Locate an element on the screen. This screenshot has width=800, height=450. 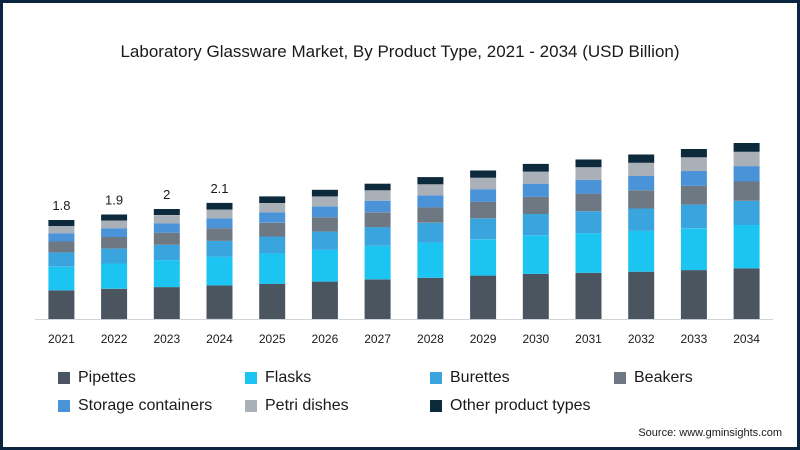
x-tick-label: 2031 is located at coordinates (588, 339).